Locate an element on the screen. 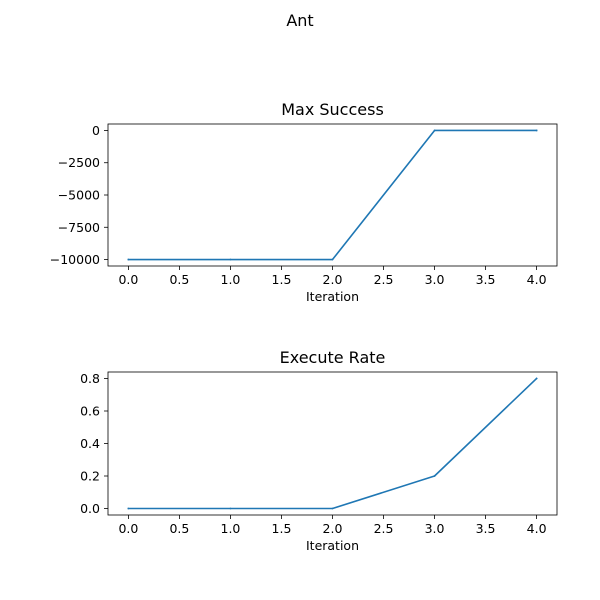  max-success-x-tick-label: 1.5 is located at coordinates (282, 279).